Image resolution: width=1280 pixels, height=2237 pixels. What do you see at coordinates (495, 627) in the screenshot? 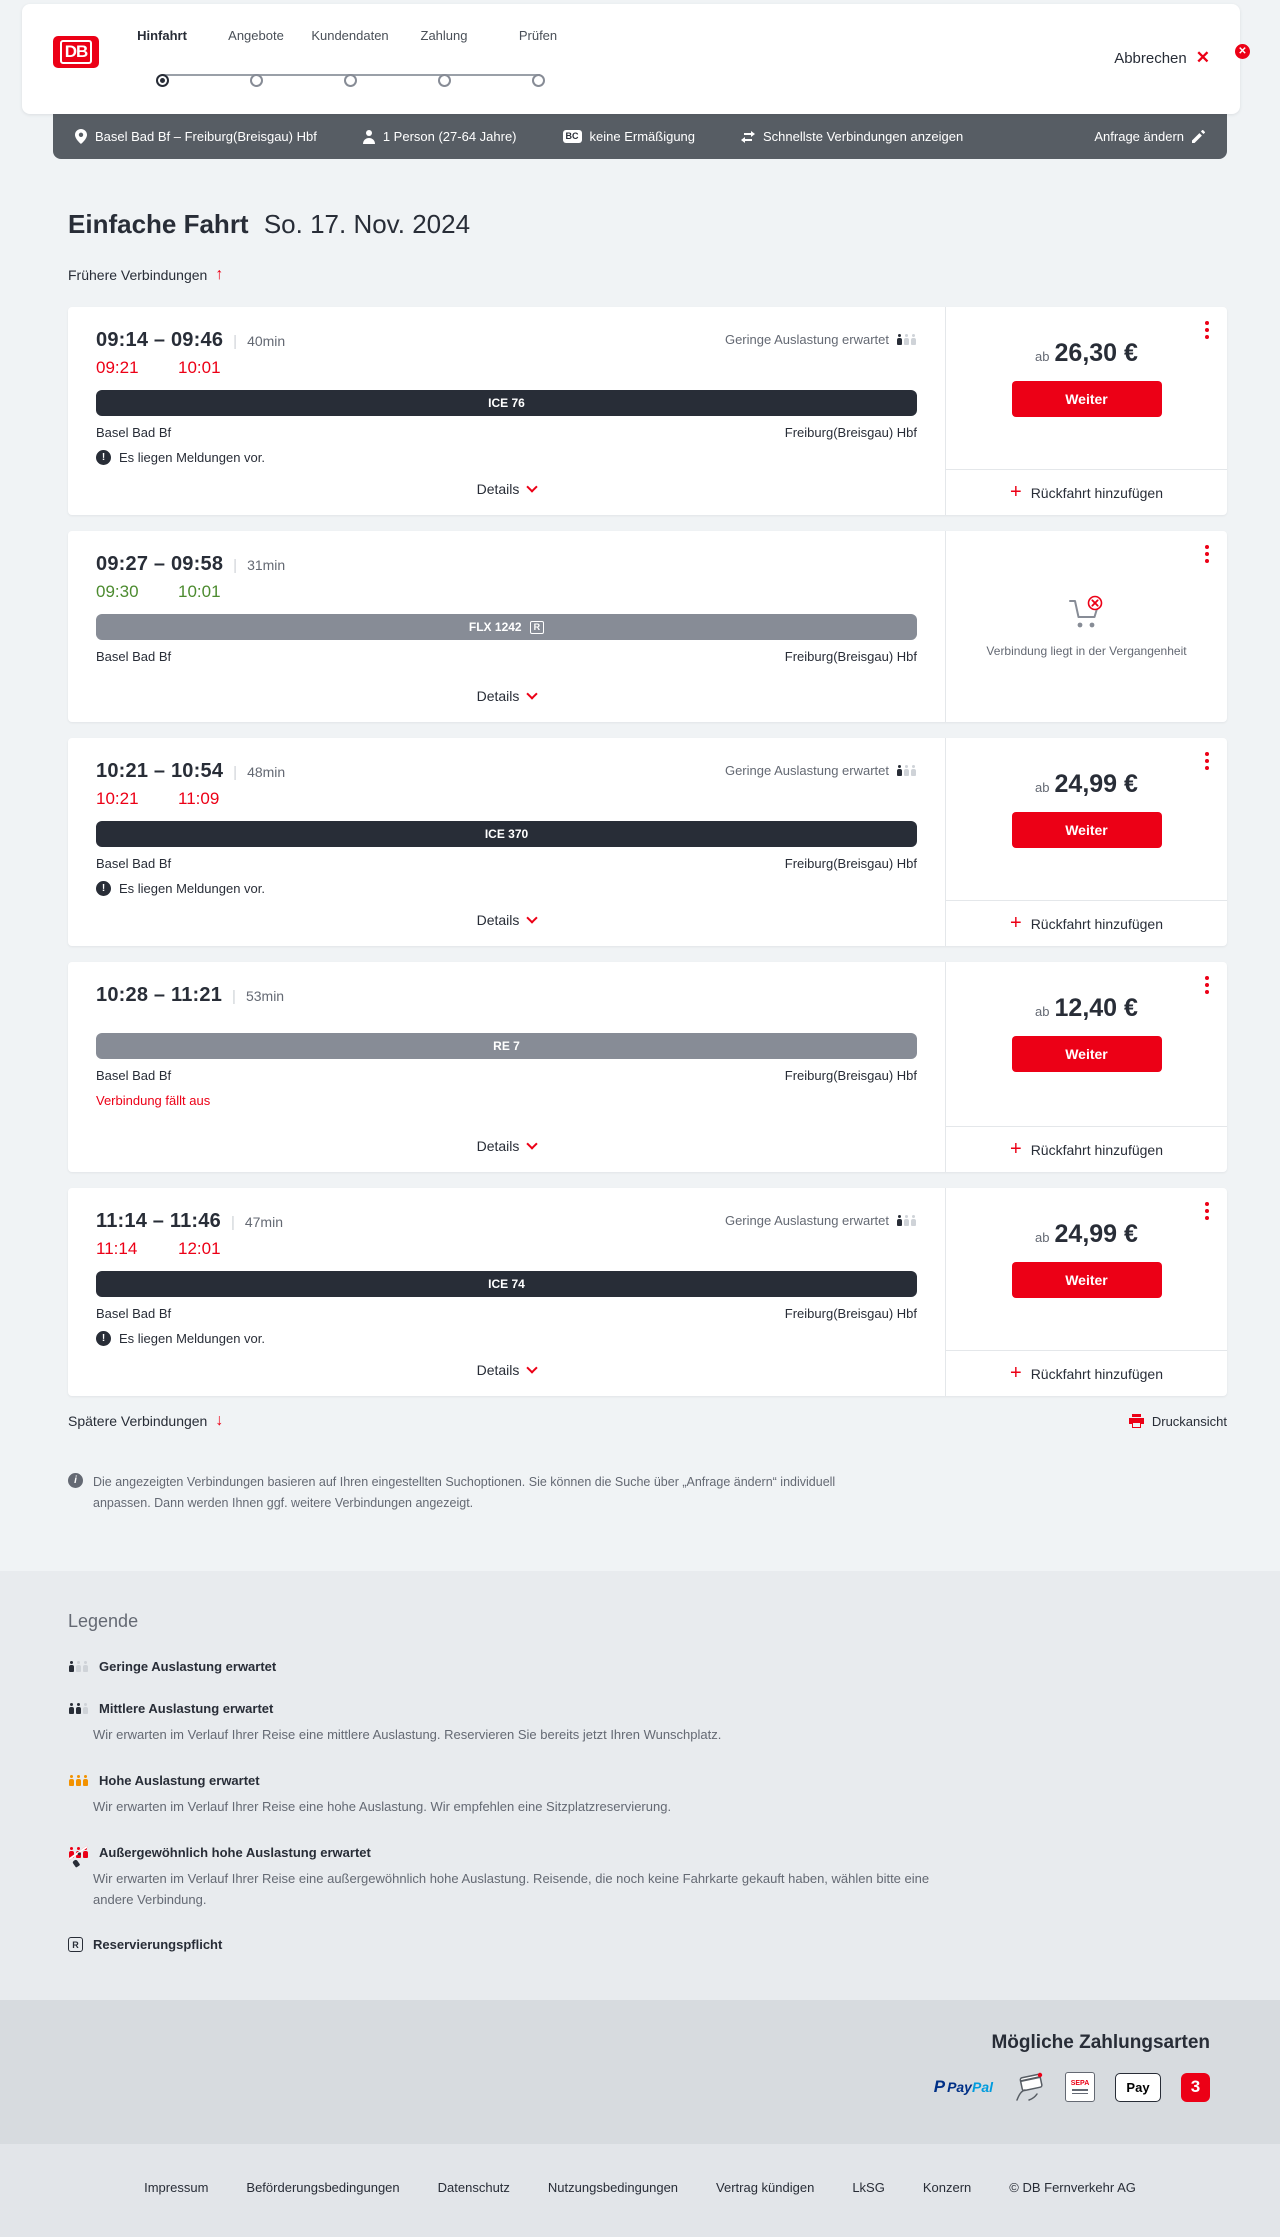
I see `train-label: FLX 1242` at bounding box center [495, 627].